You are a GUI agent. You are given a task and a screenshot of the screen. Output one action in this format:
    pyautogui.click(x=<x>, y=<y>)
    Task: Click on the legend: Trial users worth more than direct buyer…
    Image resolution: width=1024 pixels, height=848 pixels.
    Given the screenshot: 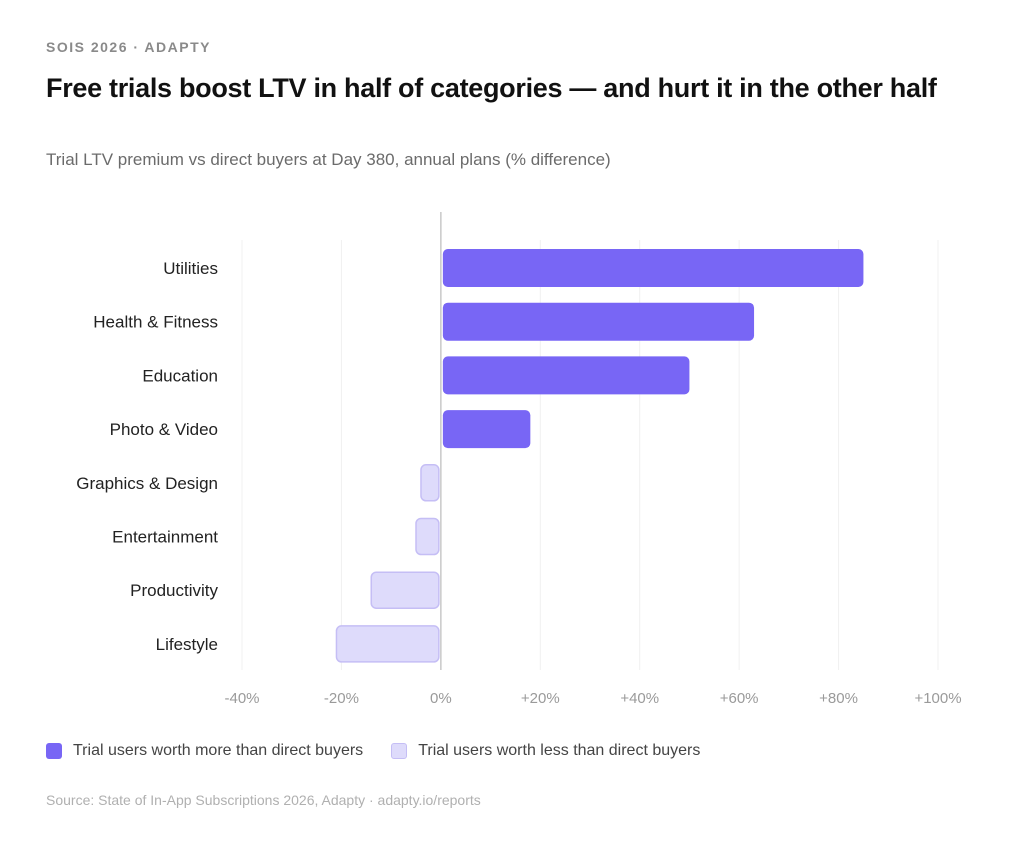 What is the action you would take?
    pyautogui.click(x=373, y=751)
    